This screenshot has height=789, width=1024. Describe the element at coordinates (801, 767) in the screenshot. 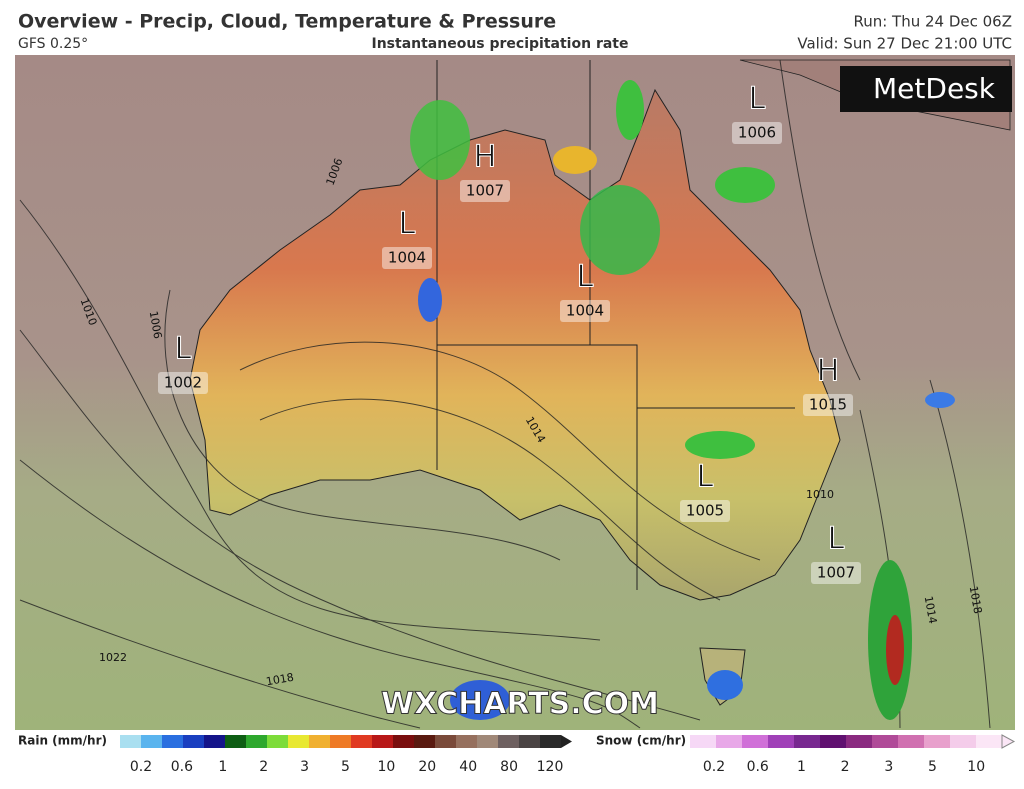

I see `snow-tick-label: 1` at that location.